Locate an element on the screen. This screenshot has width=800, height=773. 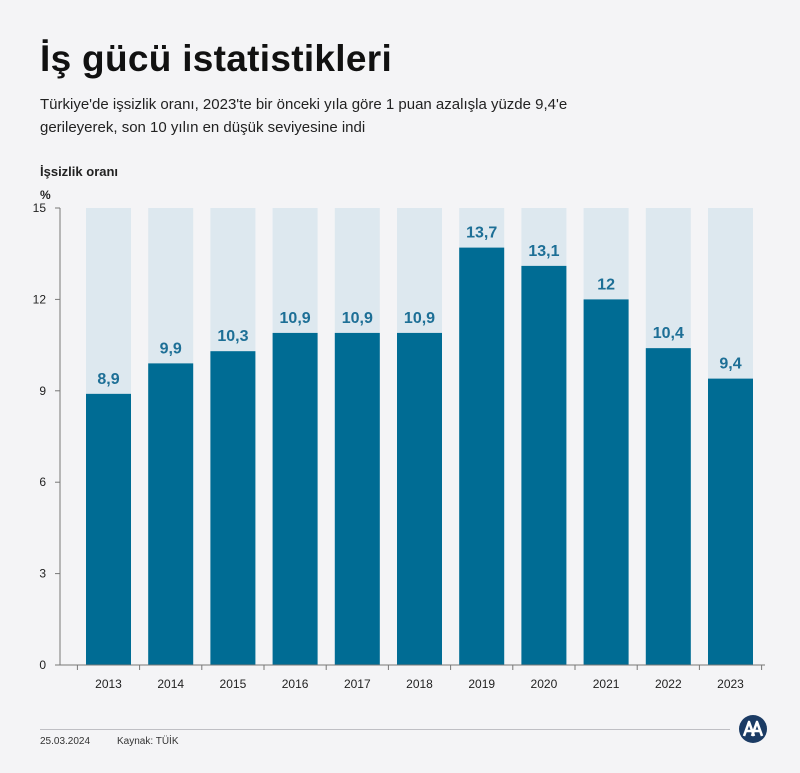
data-label: 8,9 is located at coordinates (108, 379).